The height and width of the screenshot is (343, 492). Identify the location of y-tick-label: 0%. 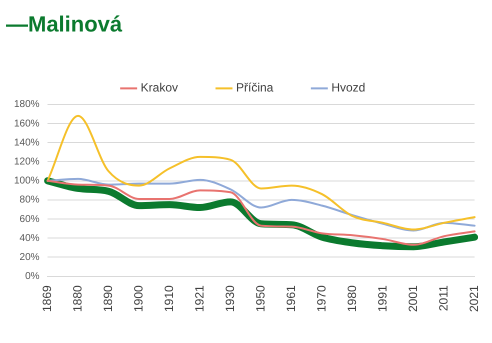
(32, 276).